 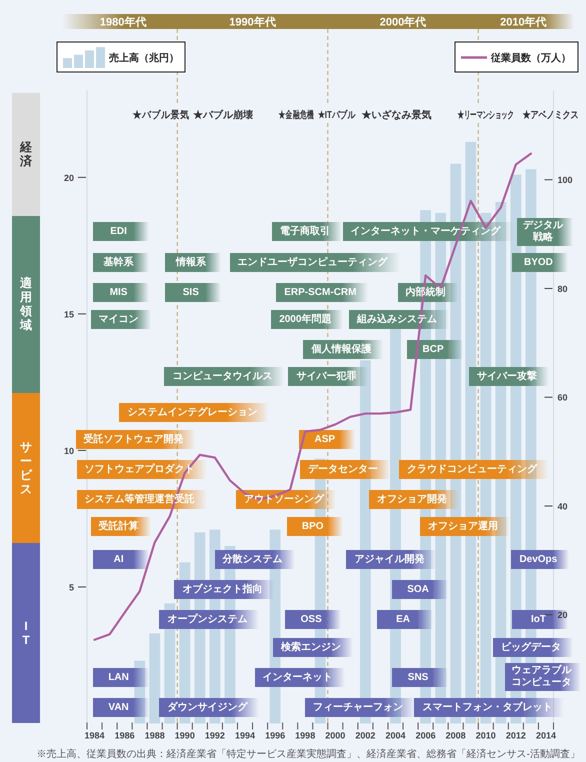 I want to click on annotation: EA, so click(x=403, y=620).